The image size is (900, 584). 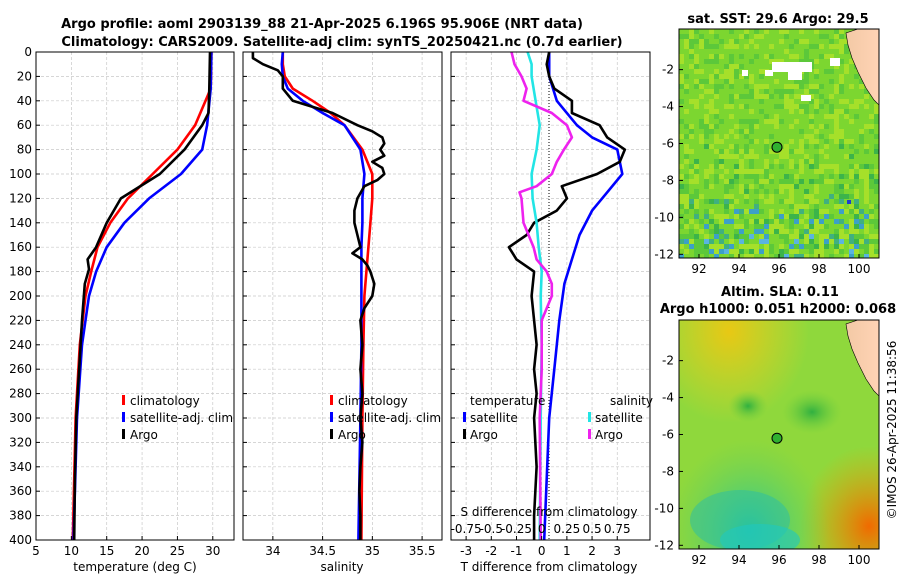 What do you see at coordinates (777, 438) in the screenshot?
I see `sla-argo-marker` at bounding box center [777, 438].